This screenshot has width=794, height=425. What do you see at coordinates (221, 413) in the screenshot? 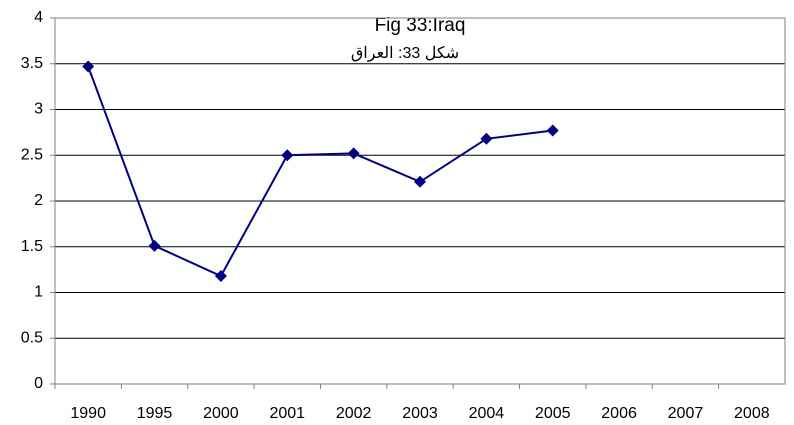
I see `x-tick-label: 2000` at bounding box center [221, 413].